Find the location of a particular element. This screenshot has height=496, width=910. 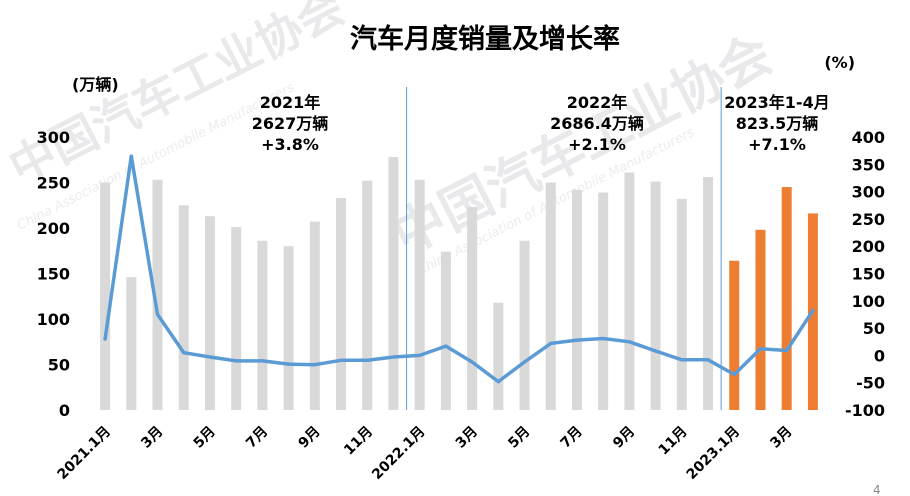

annotation-2-line-1: 823.5万辆 is located at coordinates (777, 123).